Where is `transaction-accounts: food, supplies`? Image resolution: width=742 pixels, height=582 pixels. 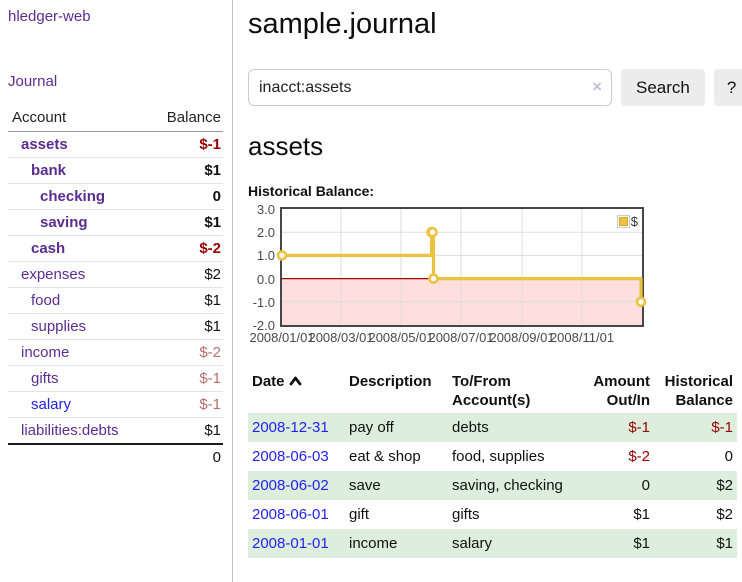
transaction-accounts: food, supplies is located at coordinates (498, 456).